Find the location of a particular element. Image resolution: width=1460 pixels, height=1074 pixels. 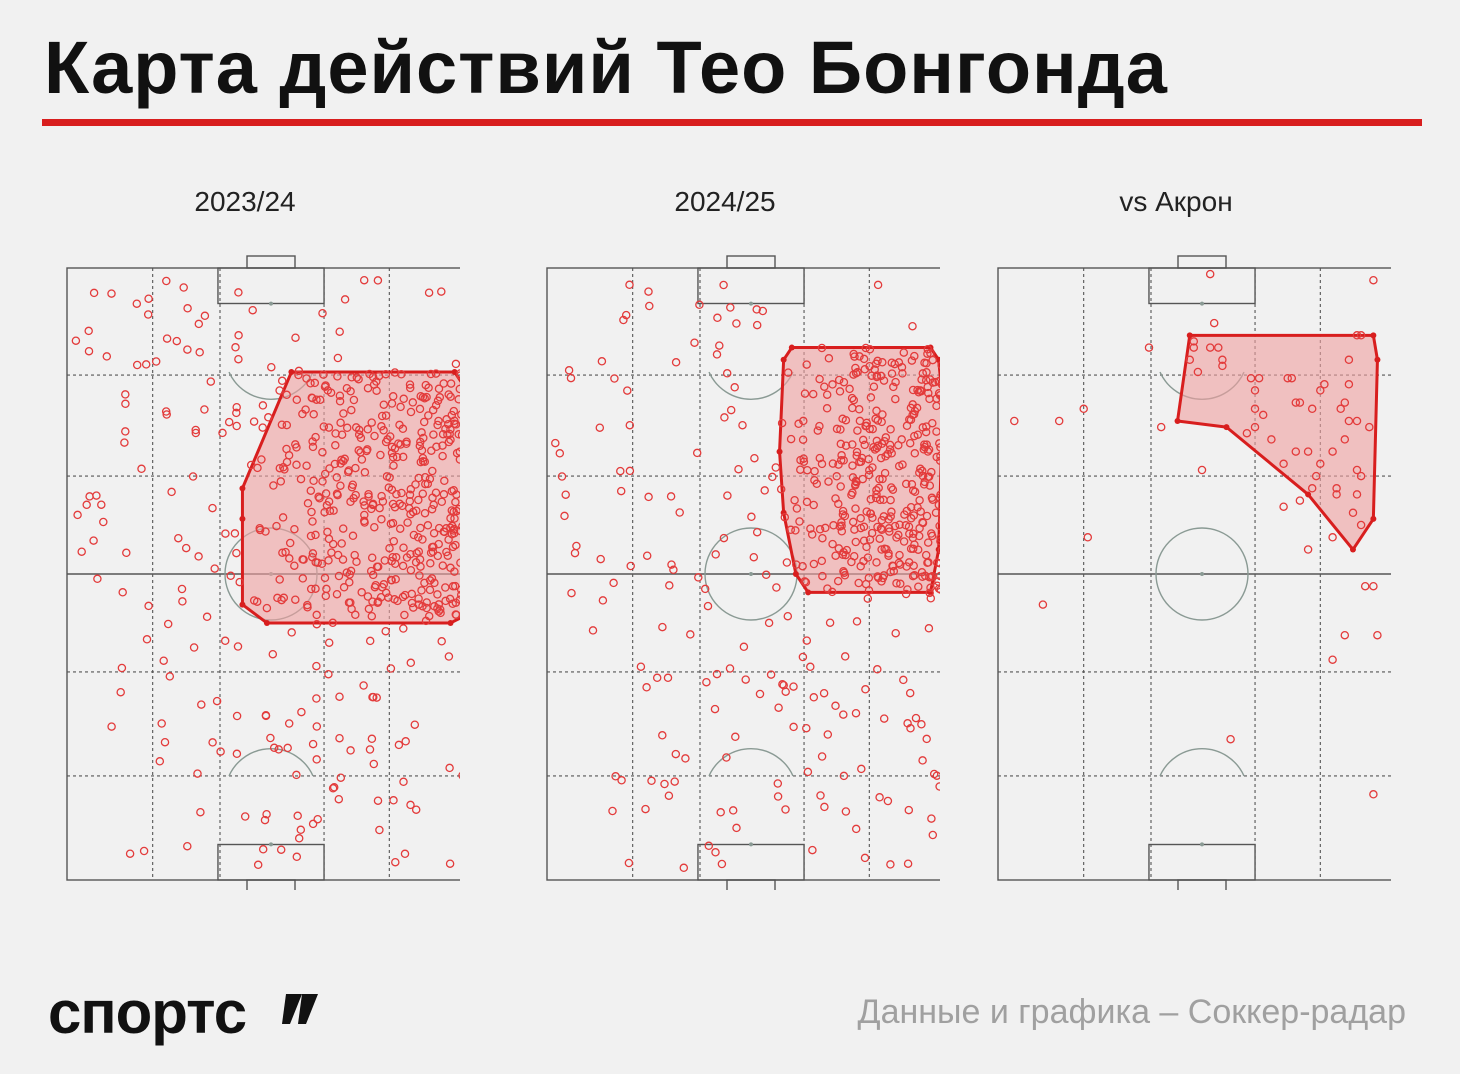

penalty-arc-bottom is located at coordinates (271, 762).